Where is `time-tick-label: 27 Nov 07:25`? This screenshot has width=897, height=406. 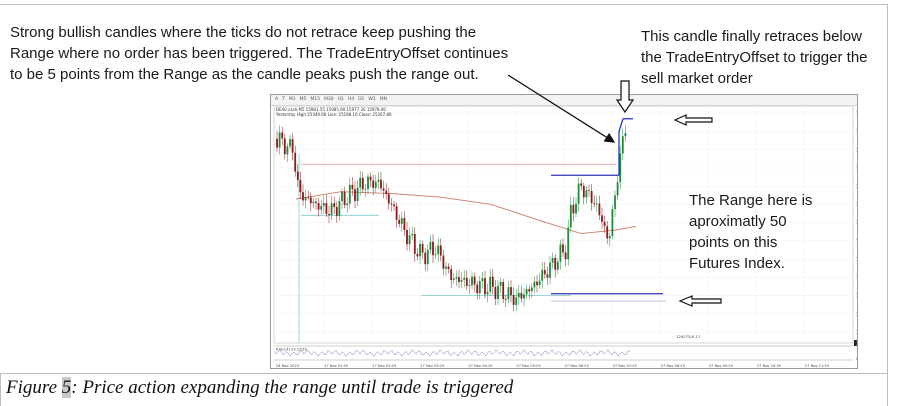
time-tick-label: 27 Nov 07:25 is located at coordinates (625, 366).